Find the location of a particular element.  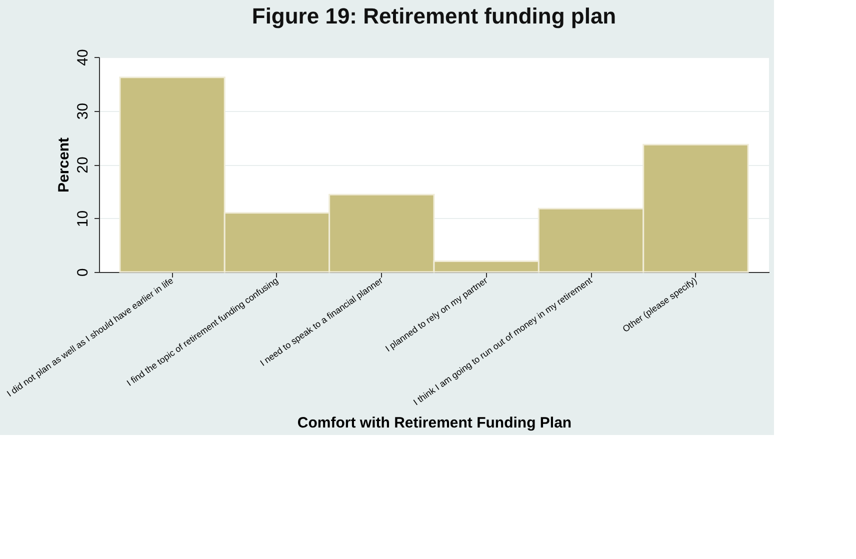

x-axis-title: Comfort with Retirement Funding Plan is located at coordinates (434, 423).